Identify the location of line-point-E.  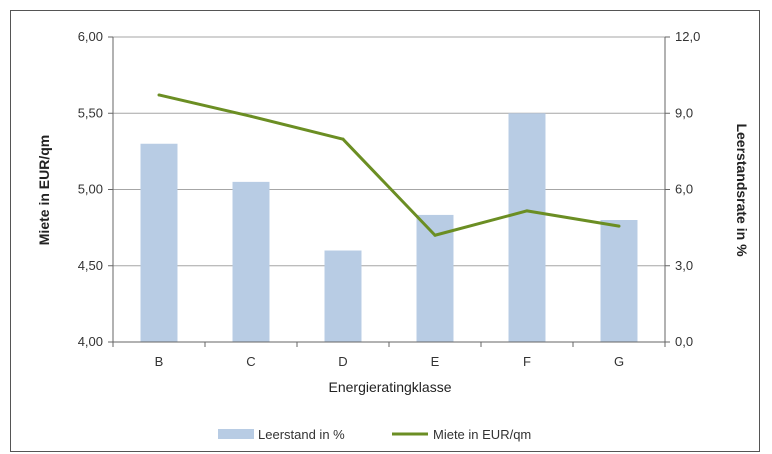
(435, 235).